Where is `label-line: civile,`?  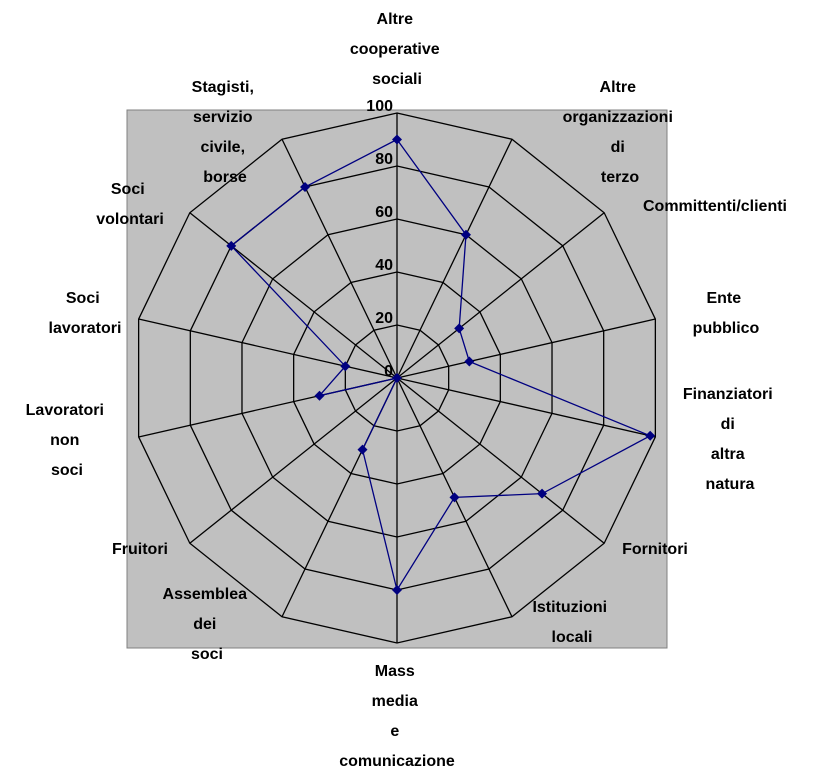
label-line: civile, is located at coordinates (225, 147).